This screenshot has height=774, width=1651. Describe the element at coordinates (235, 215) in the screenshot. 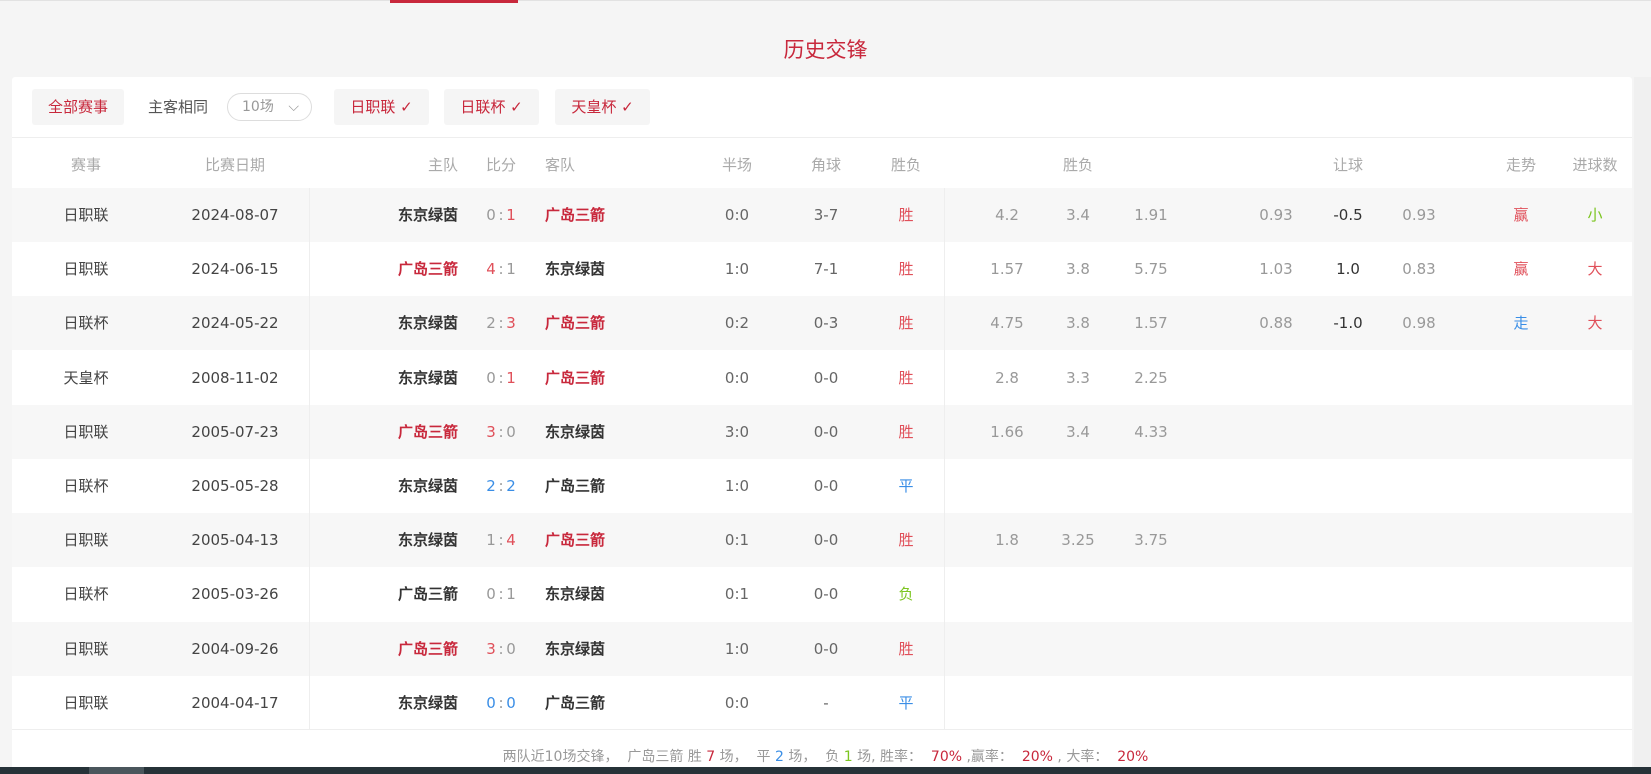

I see `date-cell: 2024-08-07` at that location.